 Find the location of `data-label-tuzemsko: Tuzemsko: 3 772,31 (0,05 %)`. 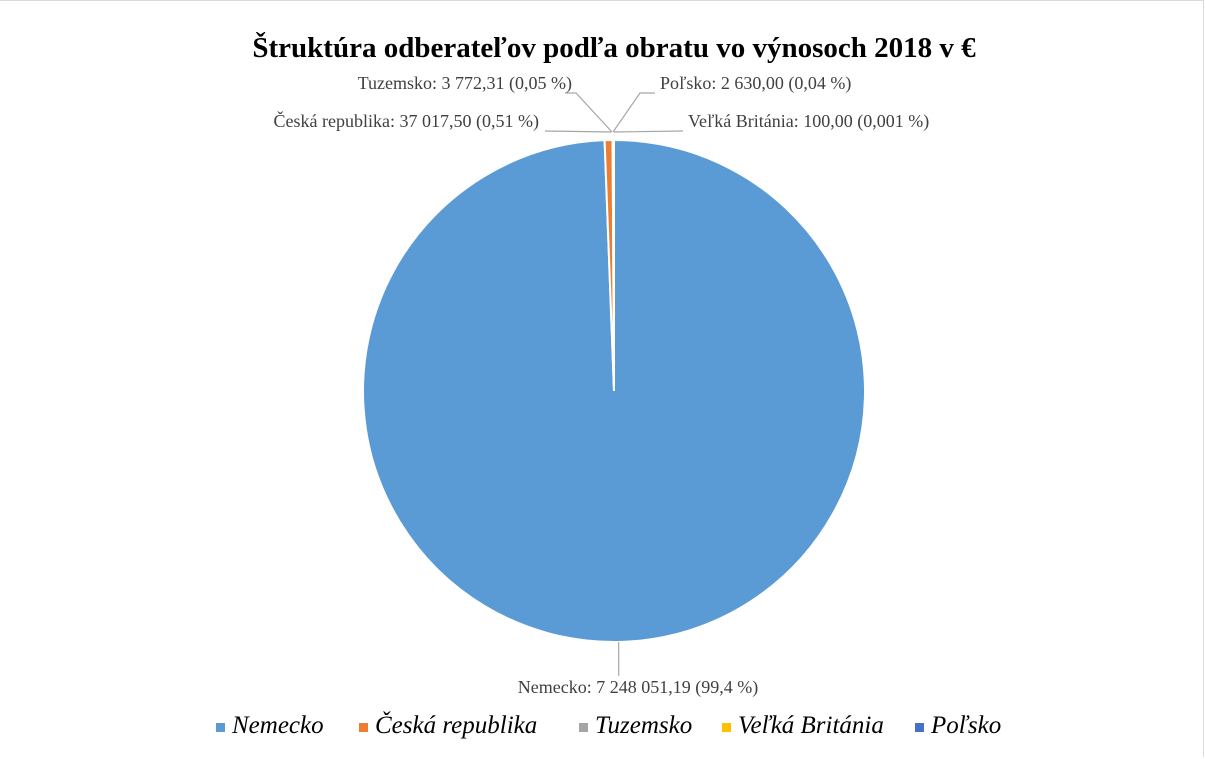

data-label-tuzemsko: Tuzemsko: 3 772,31 (0,05 %) is located at coordinates (465, 83).